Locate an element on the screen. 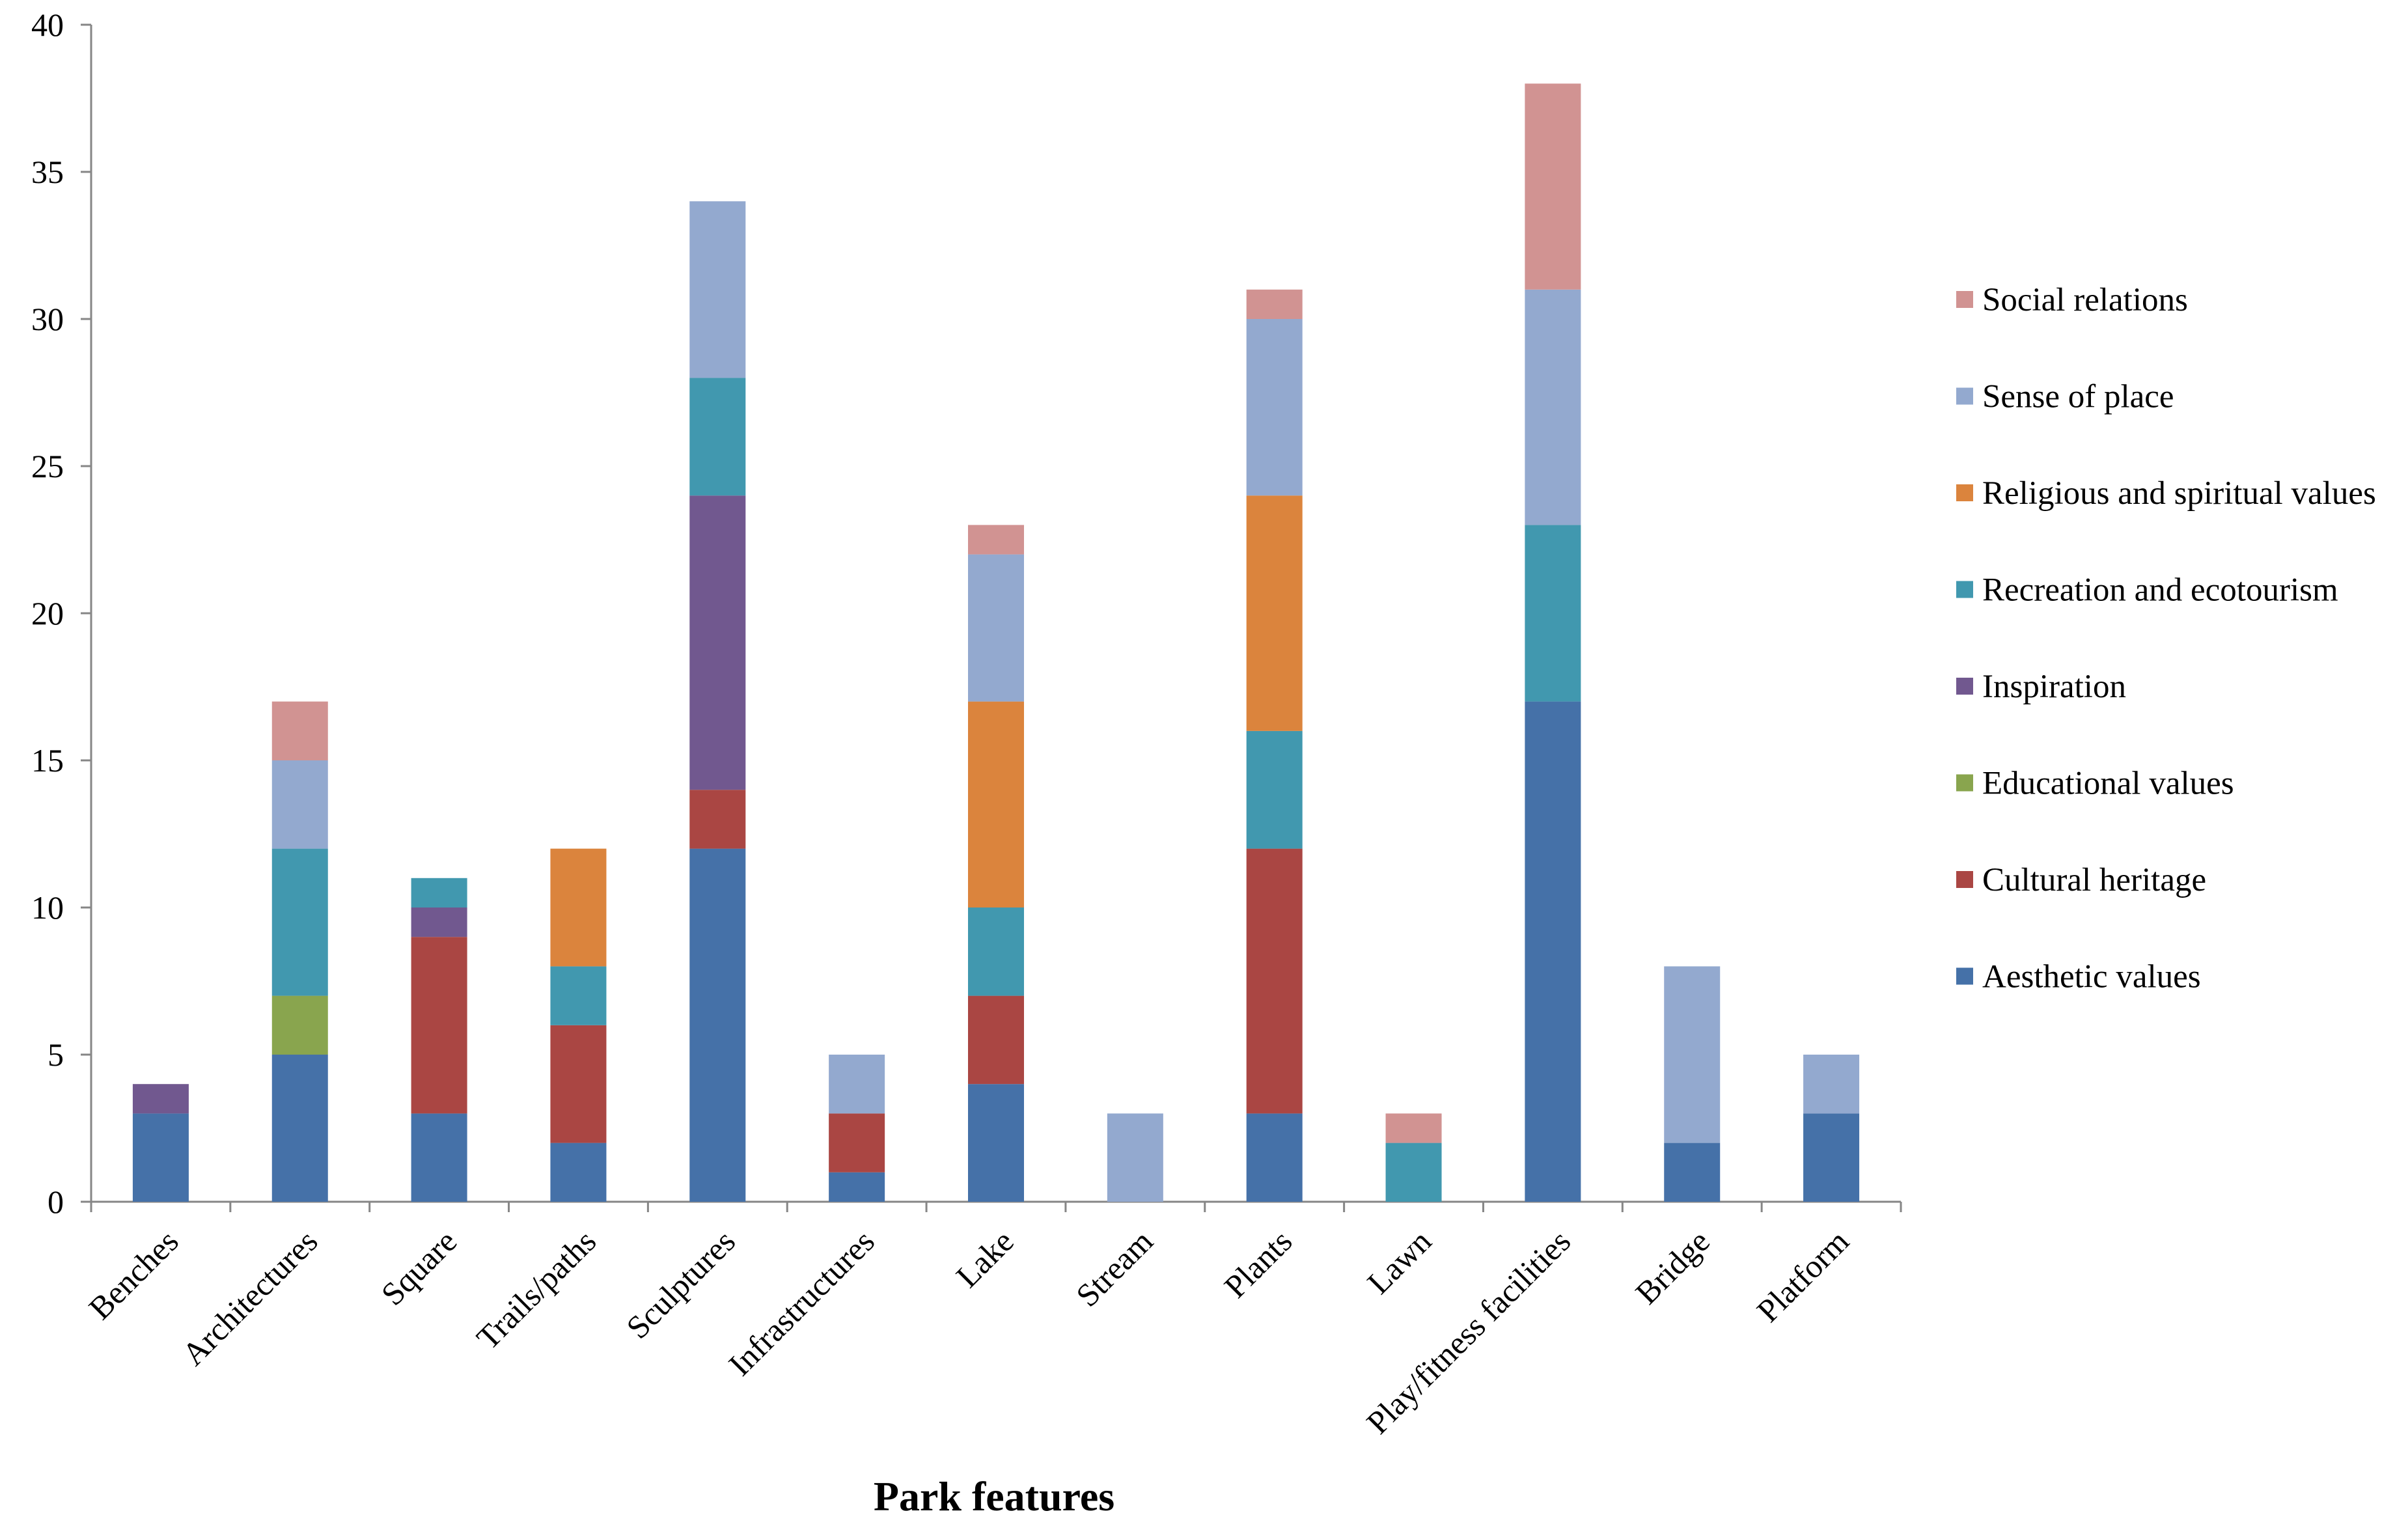 This screenshot has width=2408, height=1524. bar-segment-lake-cultural-heritage is located at coordinates (996, 1040).